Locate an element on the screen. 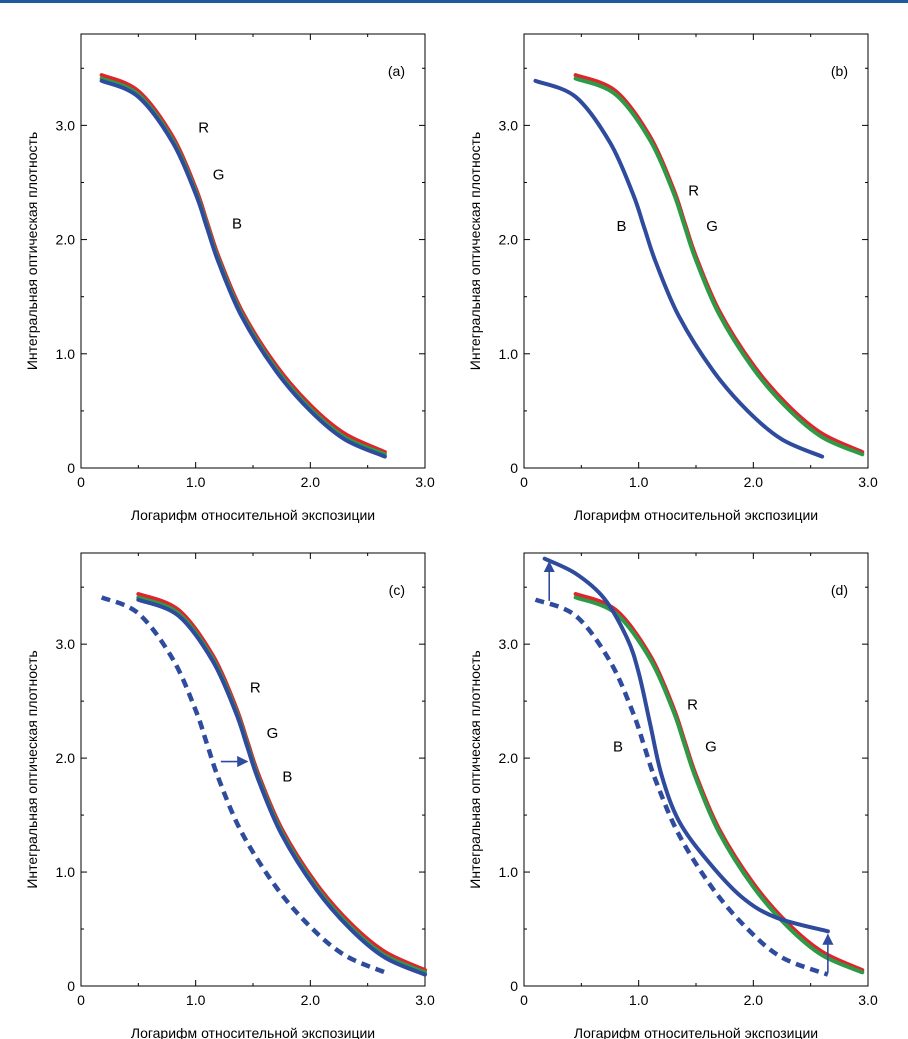 This screenshot has height=1039, width=908. panel-title: (b) is located at coordinates (839, 71).